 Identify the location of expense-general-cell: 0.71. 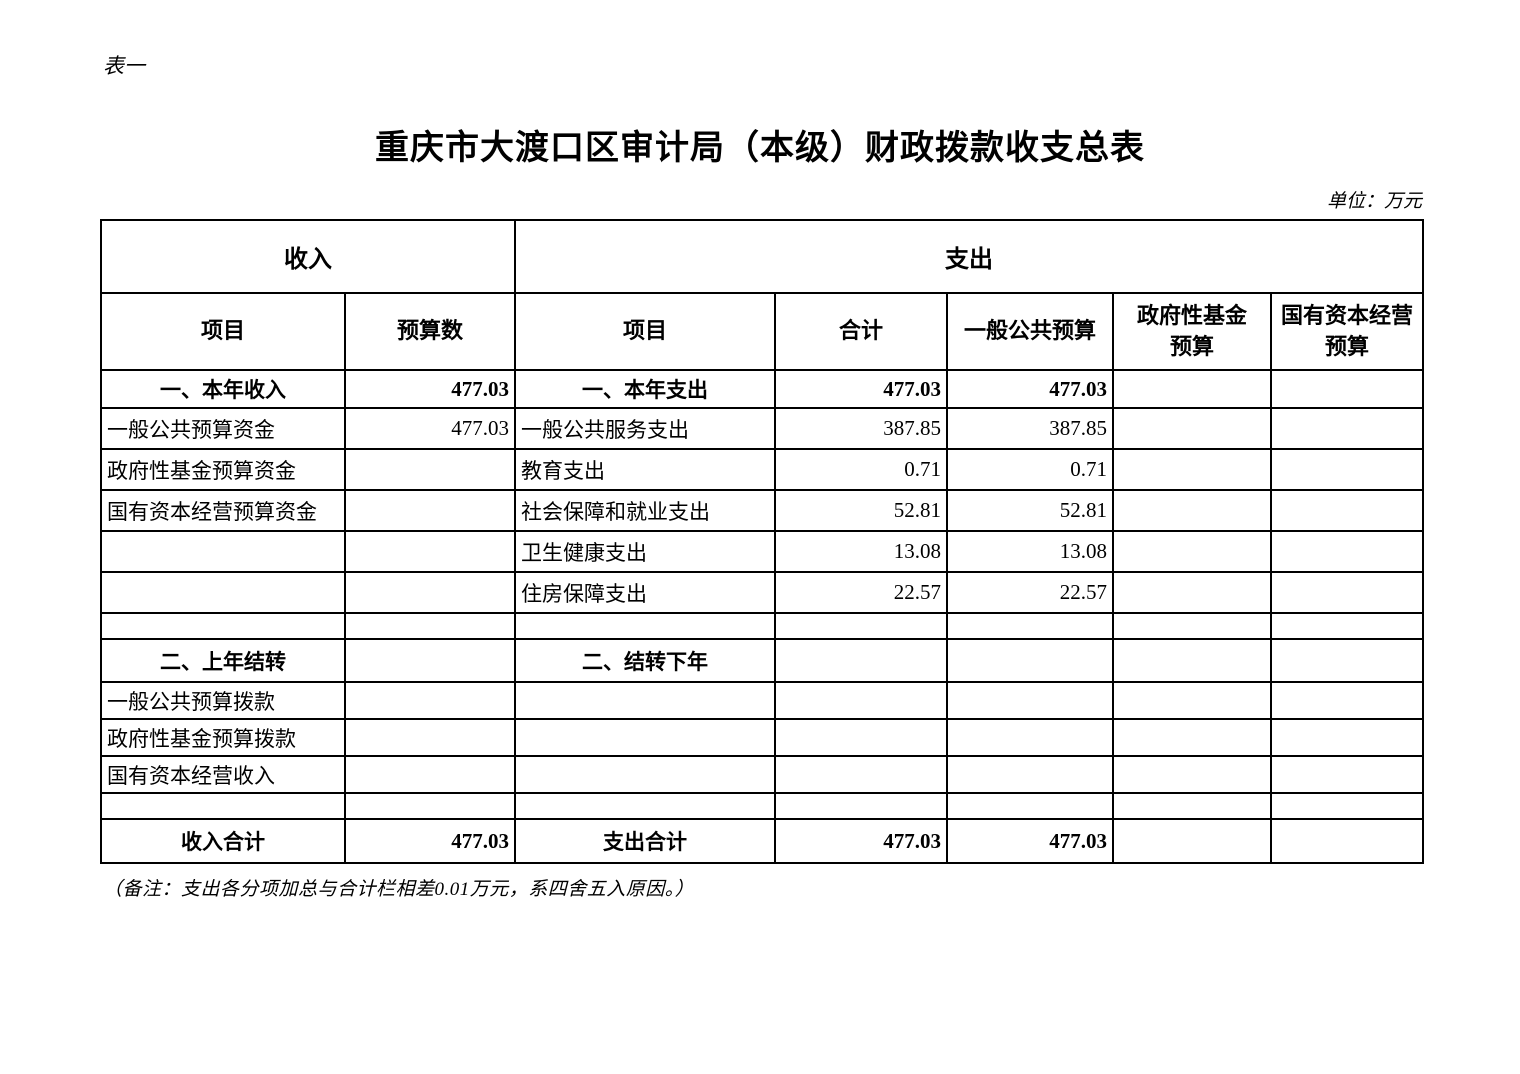
(1030, 469).